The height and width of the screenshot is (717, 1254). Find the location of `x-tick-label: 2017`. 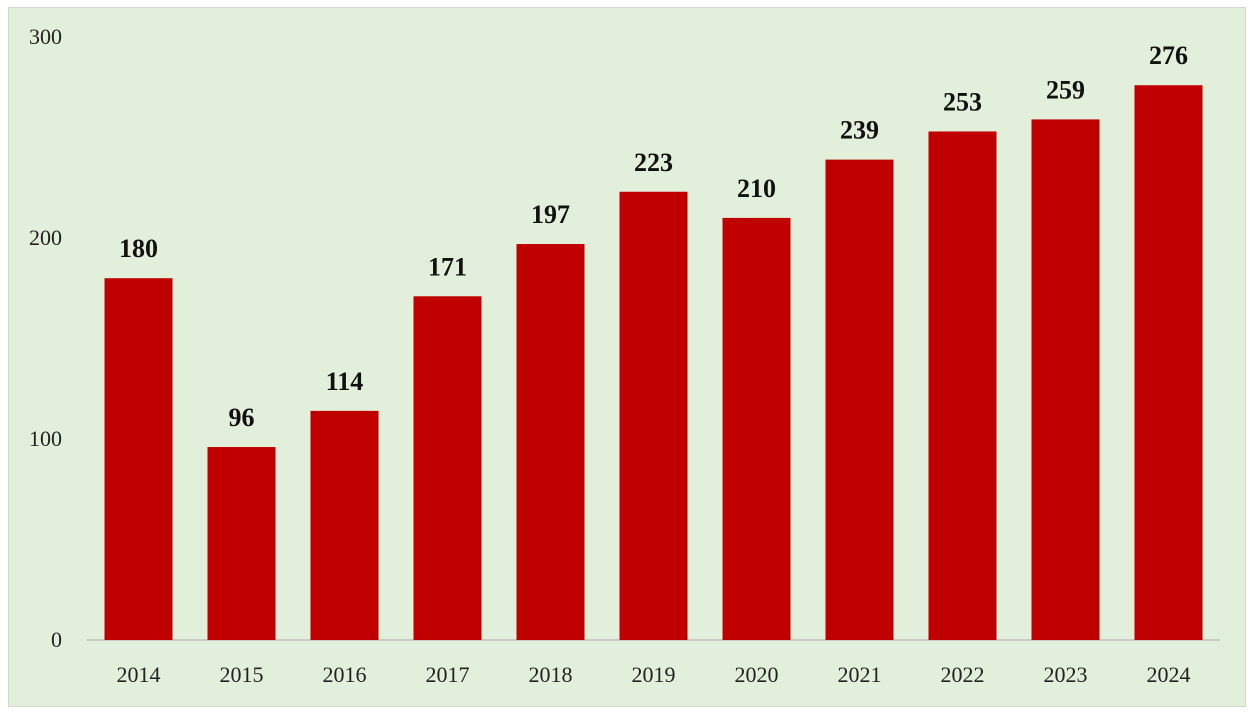

x-tick-label: 2017 is located at coordinates (448, 674).